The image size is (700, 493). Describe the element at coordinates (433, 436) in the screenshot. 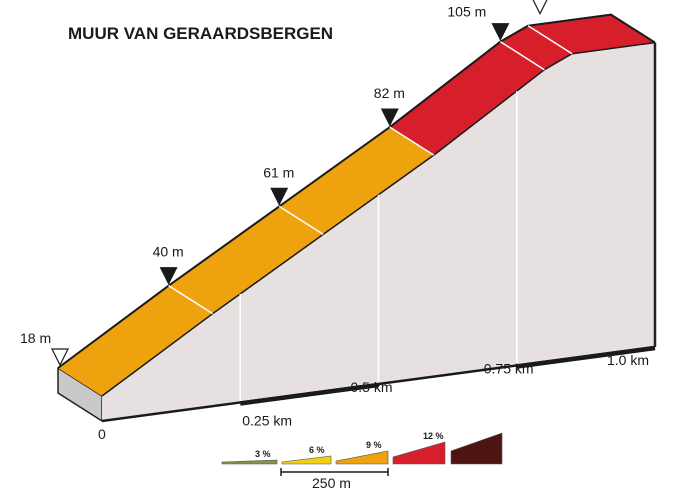

I see `legend-label-4: 12 %` at that location.